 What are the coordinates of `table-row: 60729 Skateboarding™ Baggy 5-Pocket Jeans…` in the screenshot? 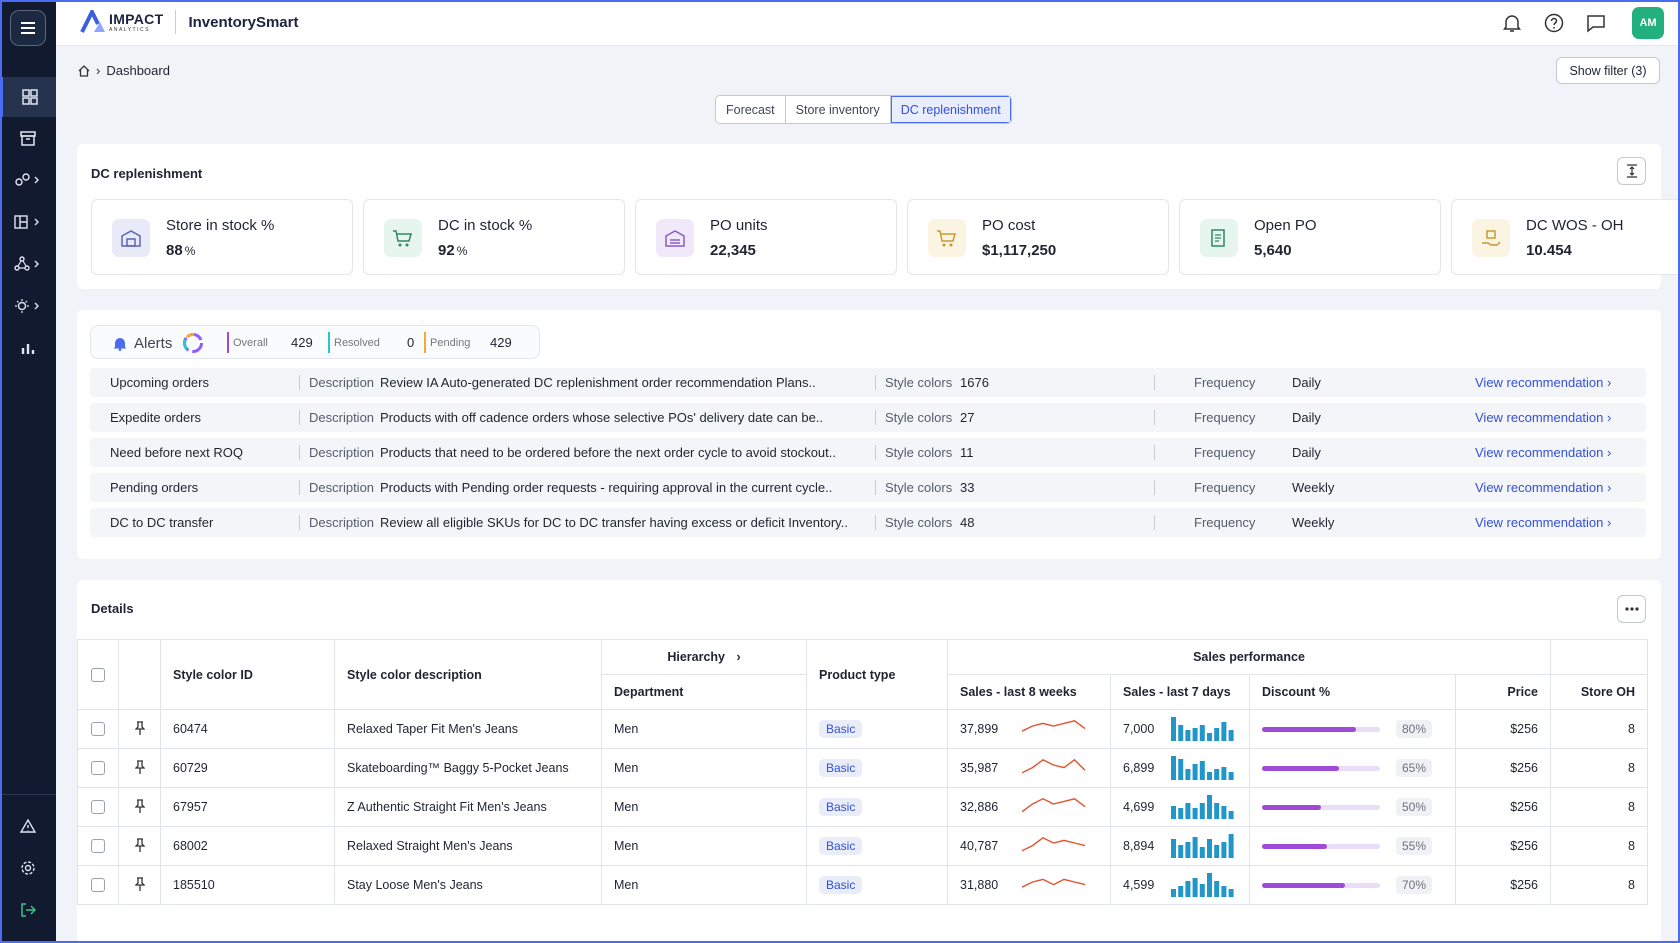 It's located at (862, 768).